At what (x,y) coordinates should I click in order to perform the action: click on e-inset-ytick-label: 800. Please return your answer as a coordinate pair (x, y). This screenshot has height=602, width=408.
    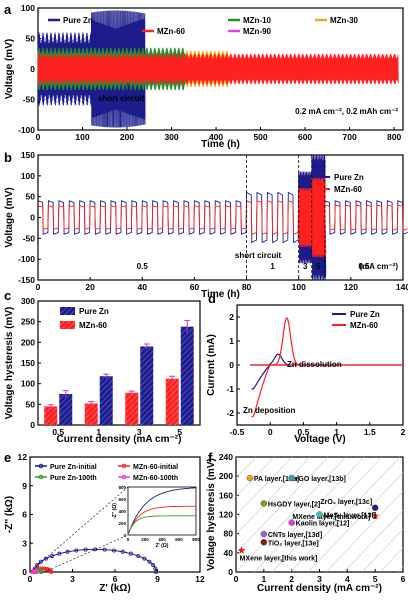
    Looking at the image, I should click on (122, 487).